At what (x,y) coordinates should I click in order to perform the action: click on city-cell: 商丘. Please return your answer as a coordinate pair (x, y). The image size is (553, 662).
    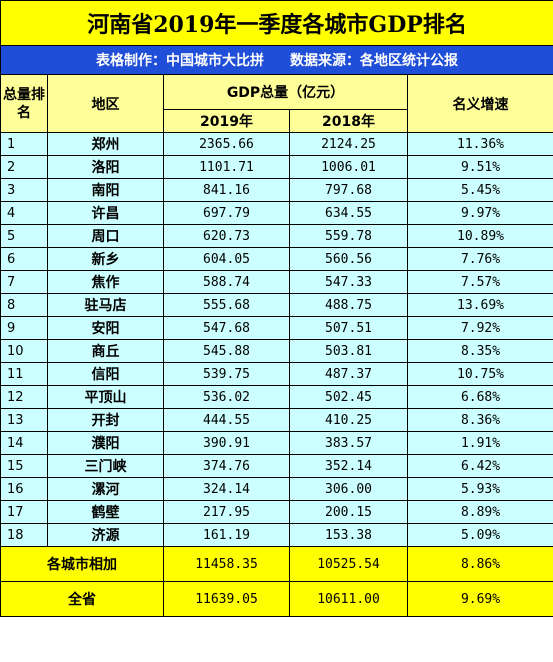
    Looking at the image, I should click on (105, 351).